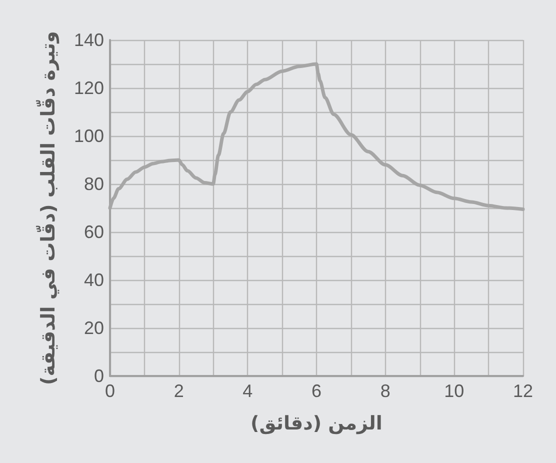  I want to click on y-tick-label: 80, so click(94, 184).